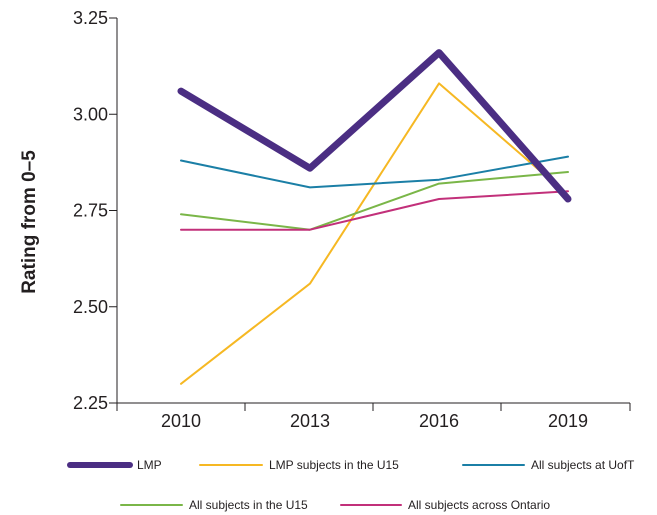 This screenshot has width=657, height=515. I want to click on y-tick-label: 2.25, so click(90, 403).